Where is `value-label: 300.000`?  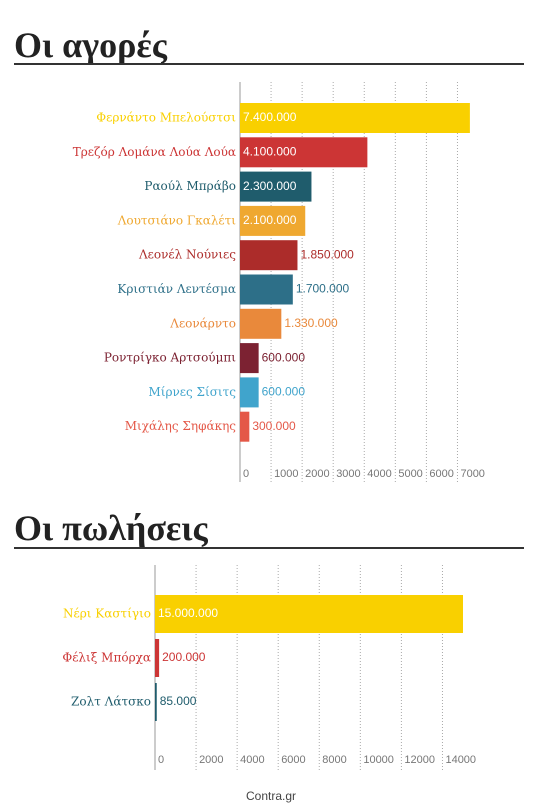 value-label: 300.000 is located at coordinates (274, 426).